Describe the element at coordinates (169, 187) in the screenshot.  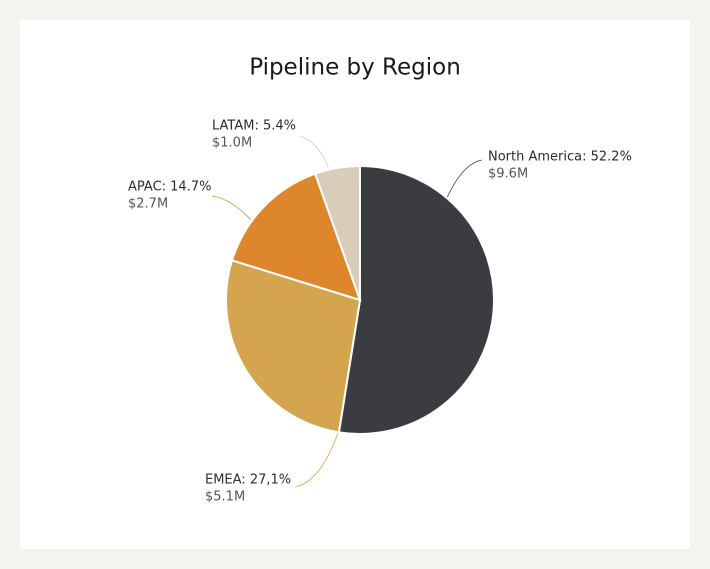
I see `slice-label: APAC: 14.7%` at that location.